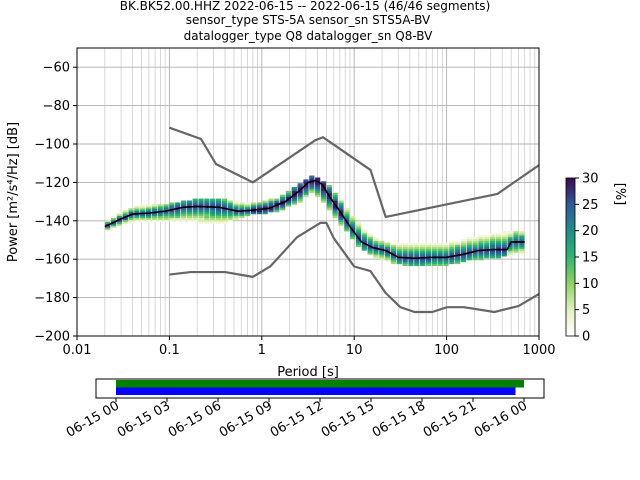 This screenshot has height=480, width=640. What do you see at coordinates (590, 205) in the screenshot?
I see `colorbar-tick-label: 25` at bounding box center [590, 205].